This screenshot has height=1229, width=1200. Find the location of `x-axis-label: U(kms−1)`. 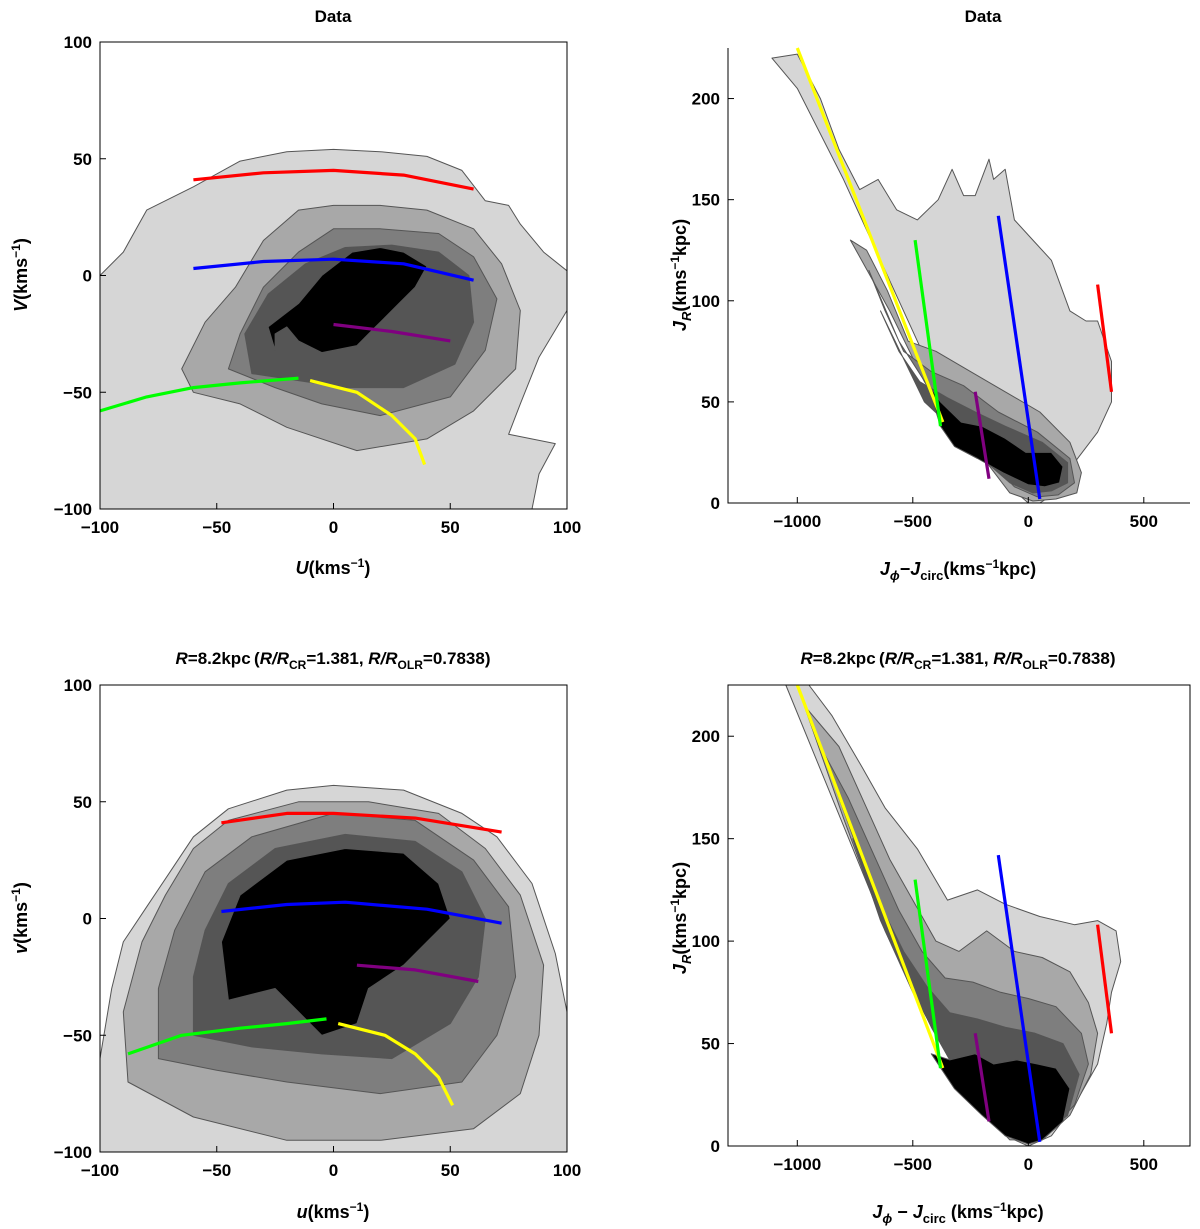

x-axis-label: U(kms−1) is located at coordinates (333, 567).